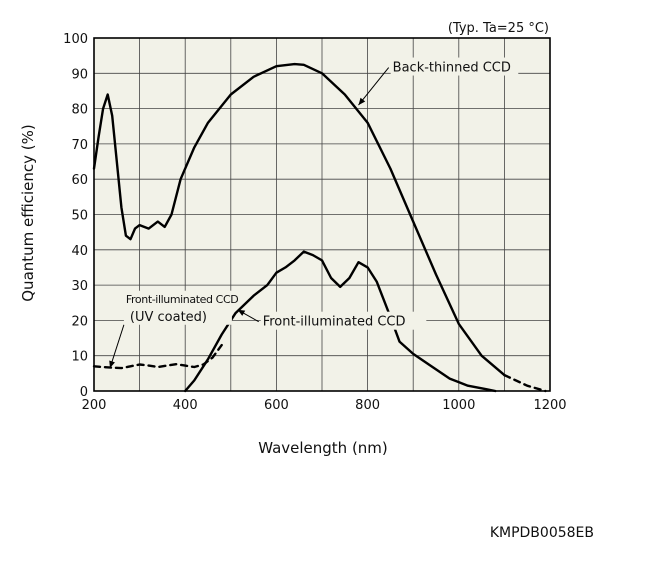  I want to click on x-tick-label: 400, so click(185, 405).